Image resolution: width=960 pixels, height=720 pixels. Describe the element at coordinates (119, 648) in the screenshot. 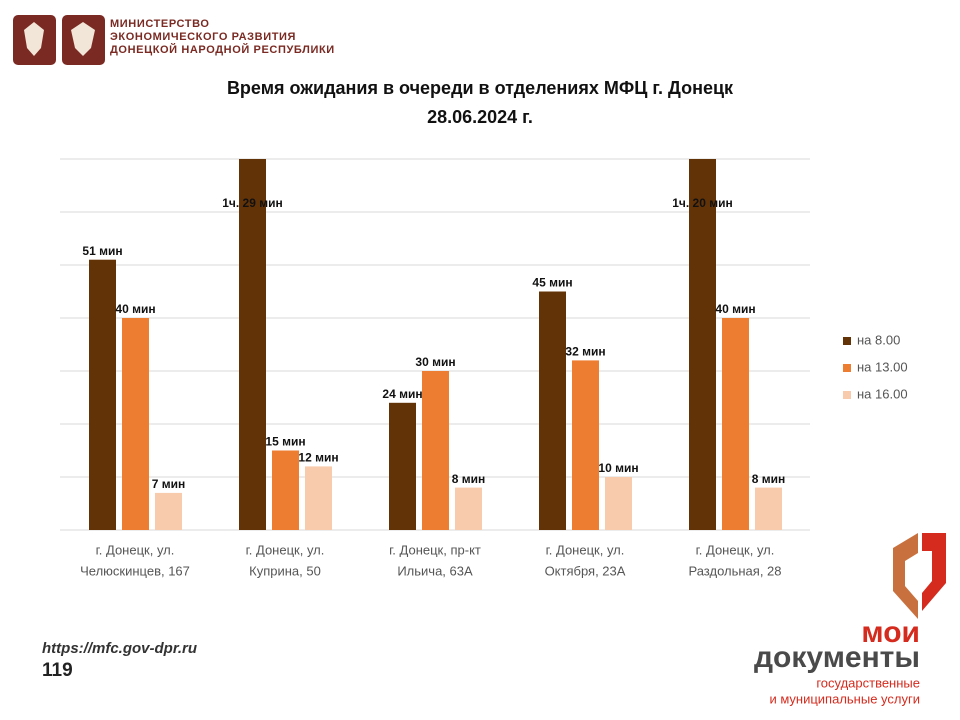

I see `footer-url: https://mfc.gov-dpr.ru` at that location.